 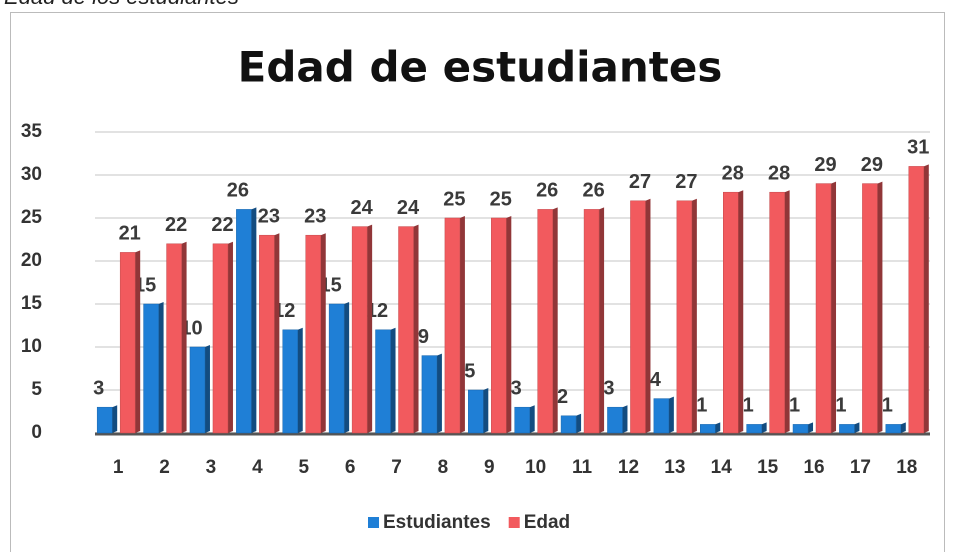 I want to click on x-tick-label: 17, so click(x=860, y=467).